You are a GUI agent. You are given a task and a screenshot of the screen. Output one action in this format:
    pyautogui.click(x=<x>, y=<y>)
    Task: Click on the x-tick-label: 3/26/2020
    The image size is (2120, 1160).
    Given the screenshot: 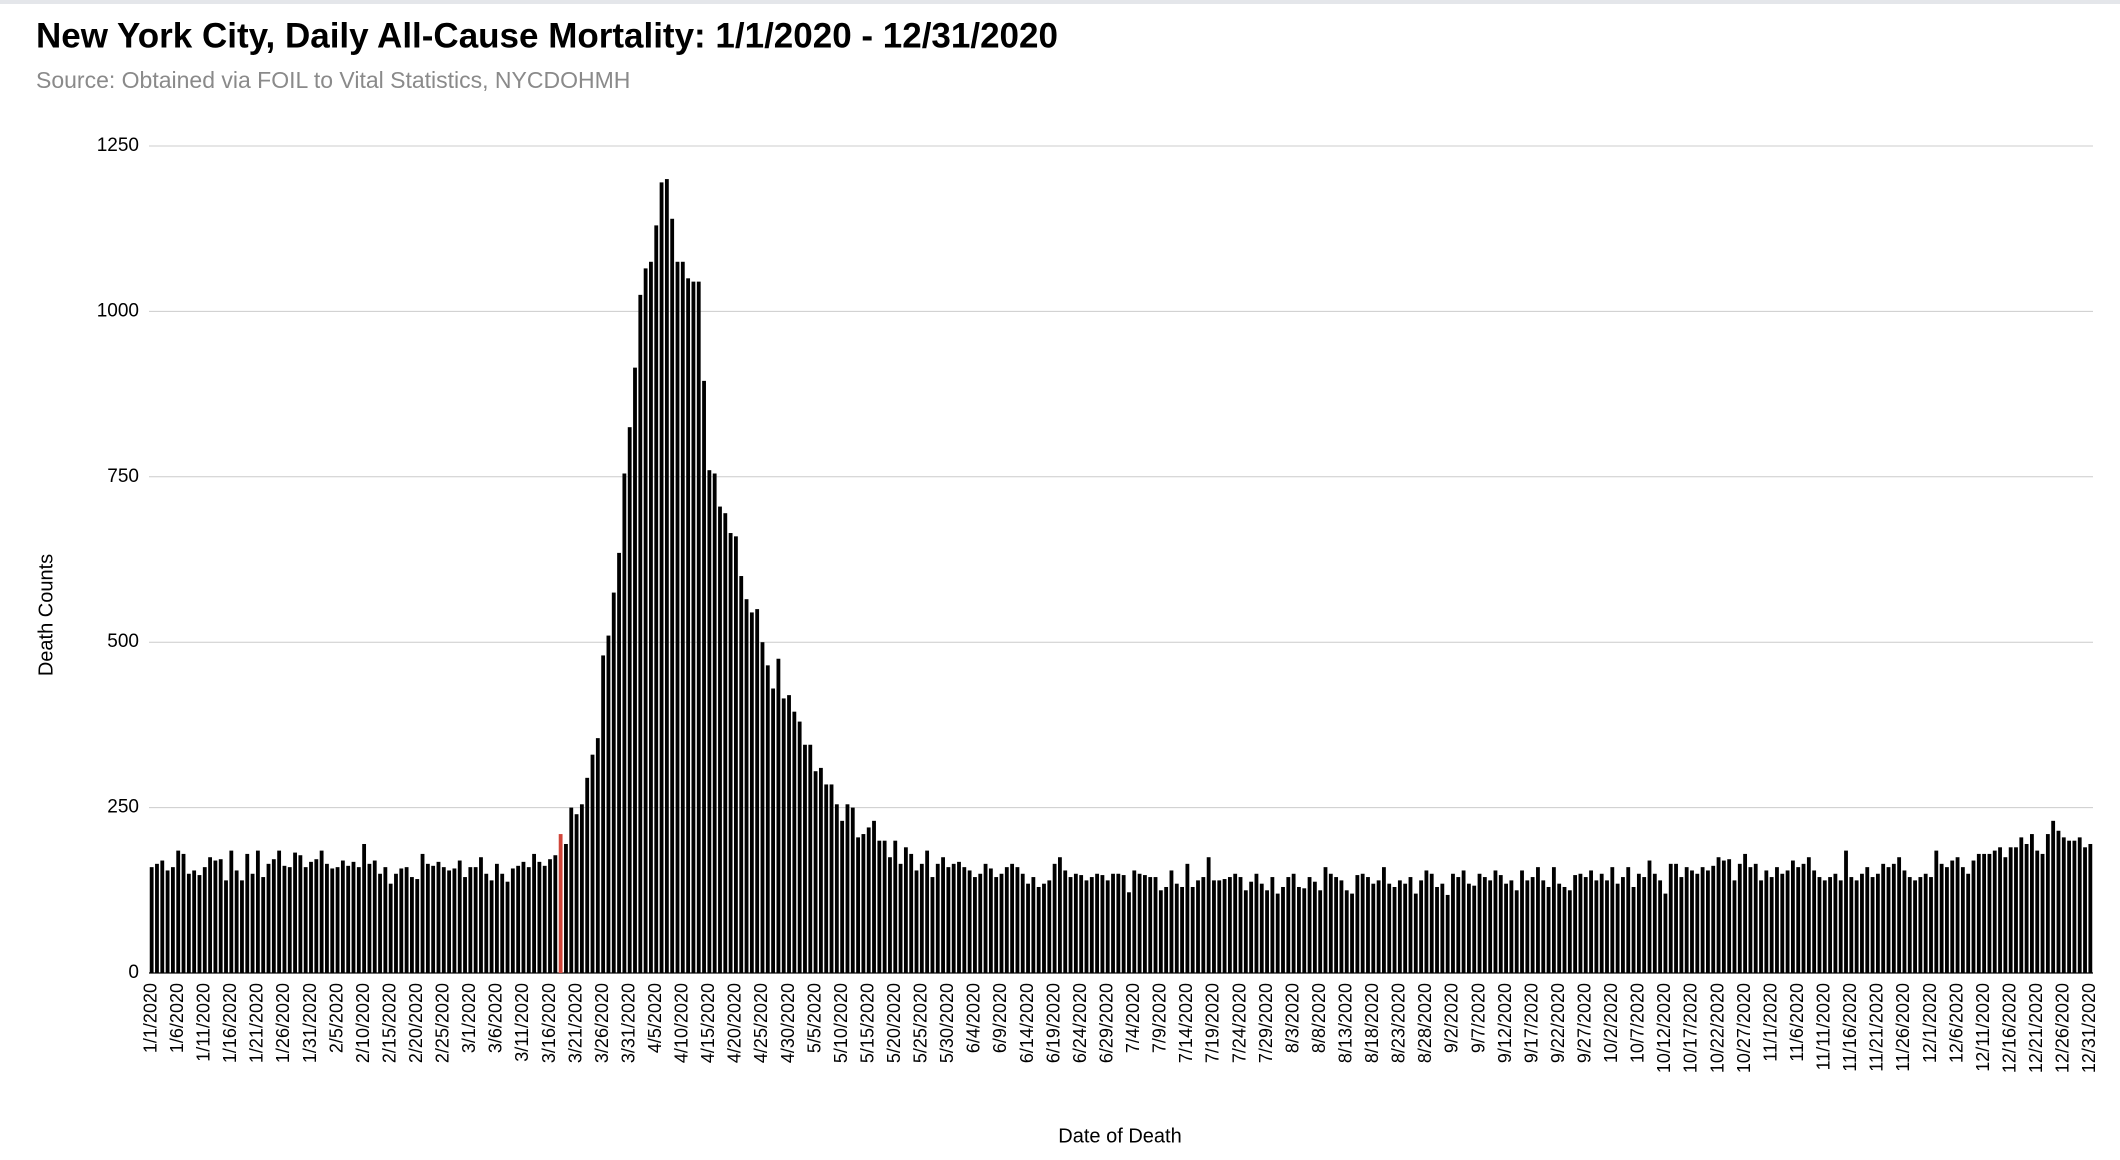 What is the action you would take?
    pyautogui.click(x=602, y=1023)
    